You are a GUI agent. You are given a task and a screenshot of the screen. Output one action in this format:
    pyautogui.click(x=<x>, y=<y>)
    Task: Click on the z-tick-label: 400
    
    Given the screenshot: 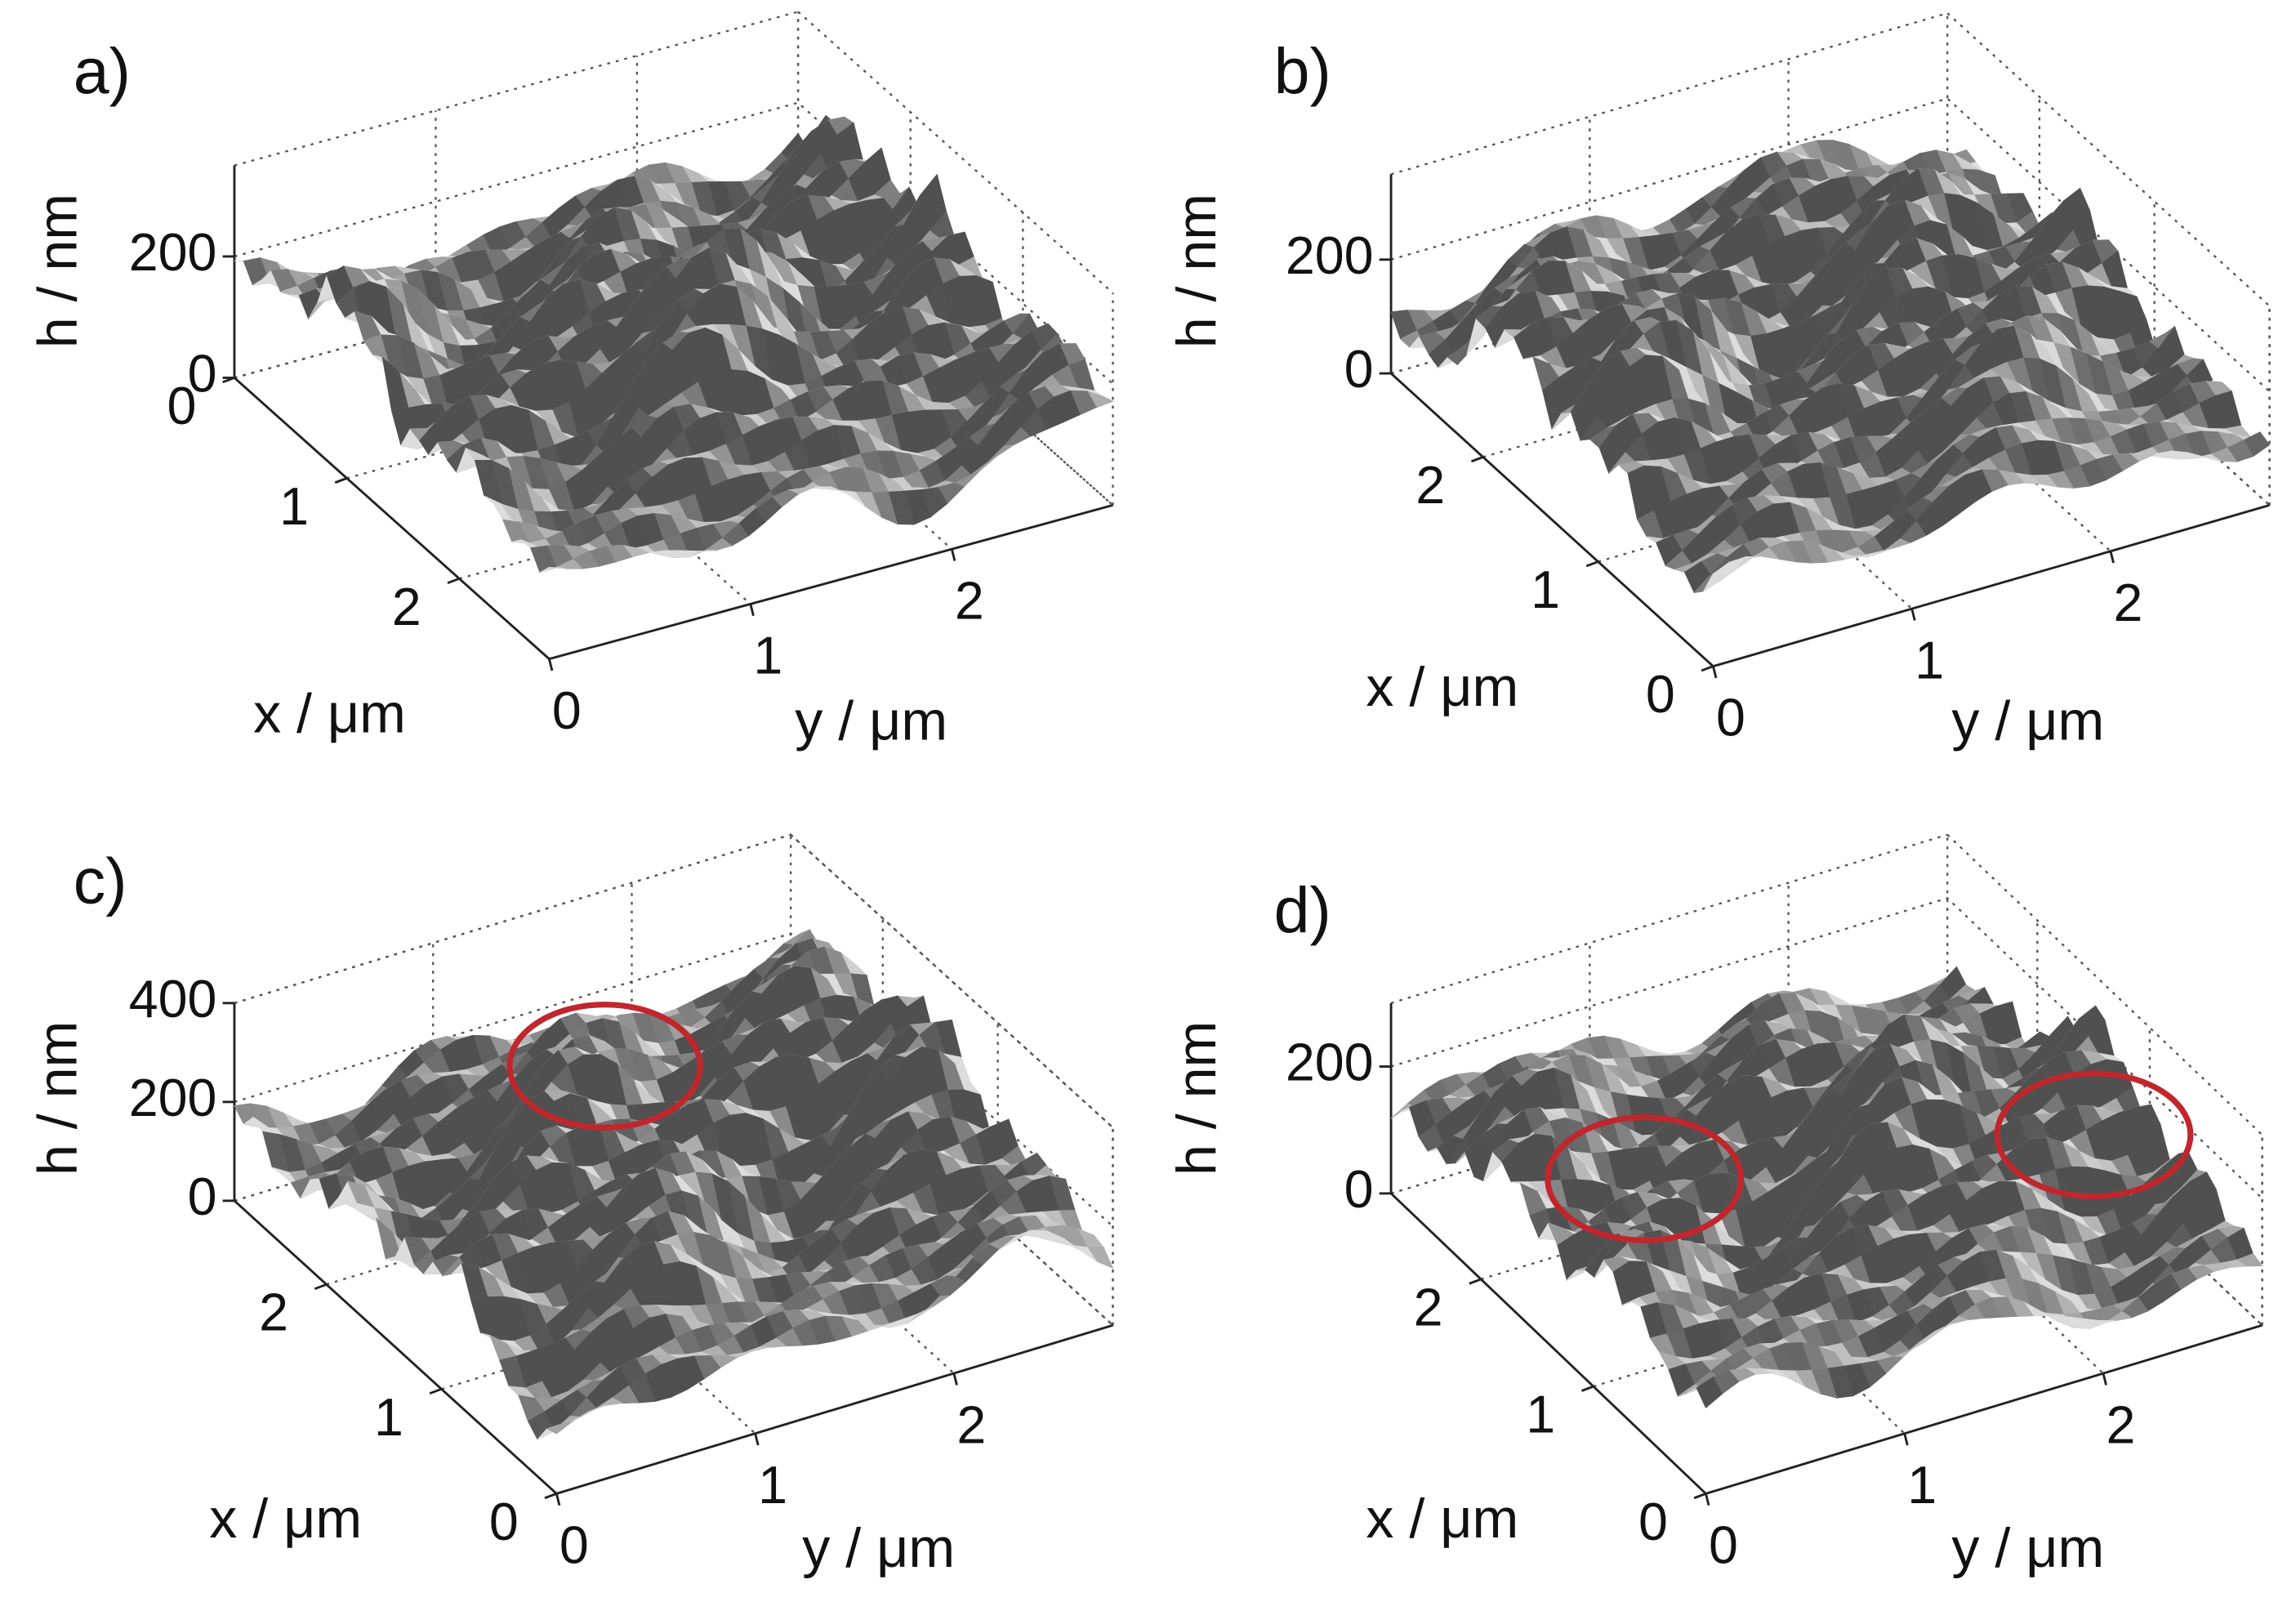 What is the action you would take?
    pyautogui.click(x=173, y=999)
    